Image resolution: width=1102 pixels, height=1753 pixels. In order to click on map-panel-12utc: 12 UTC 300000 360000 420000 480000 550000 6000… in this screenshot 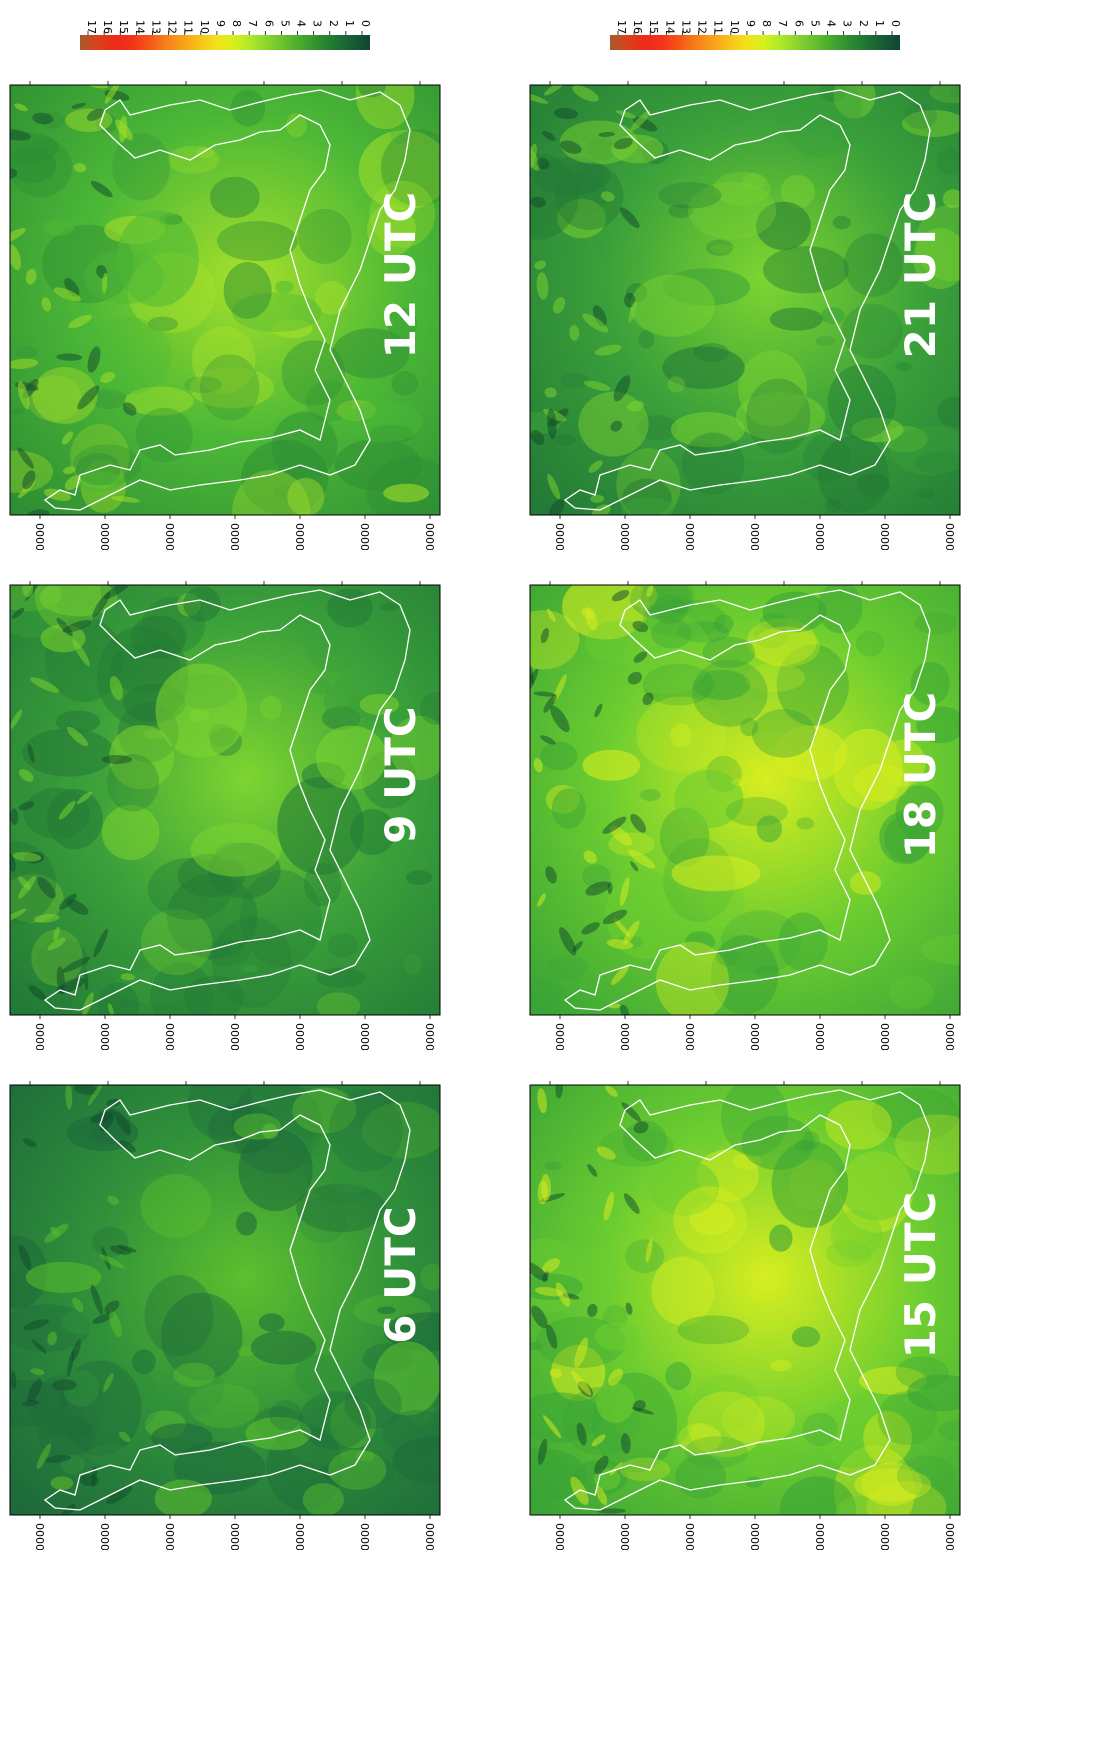, I will do `click(235, 310)`.